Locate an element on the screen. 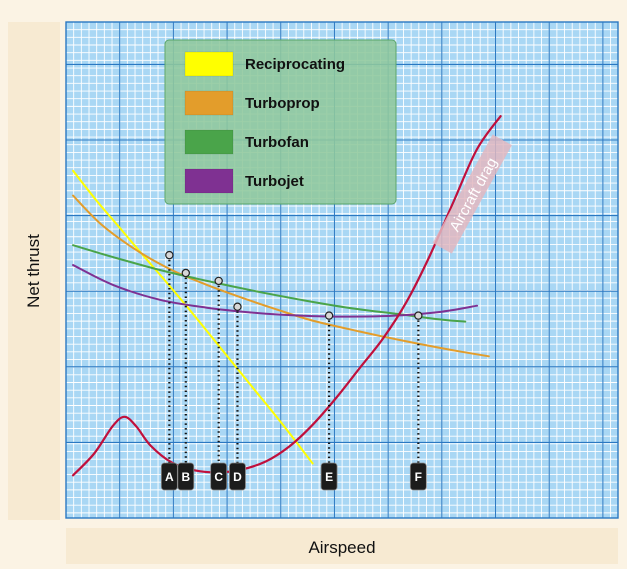  marker-label: F is located at coordinates (418, 477).